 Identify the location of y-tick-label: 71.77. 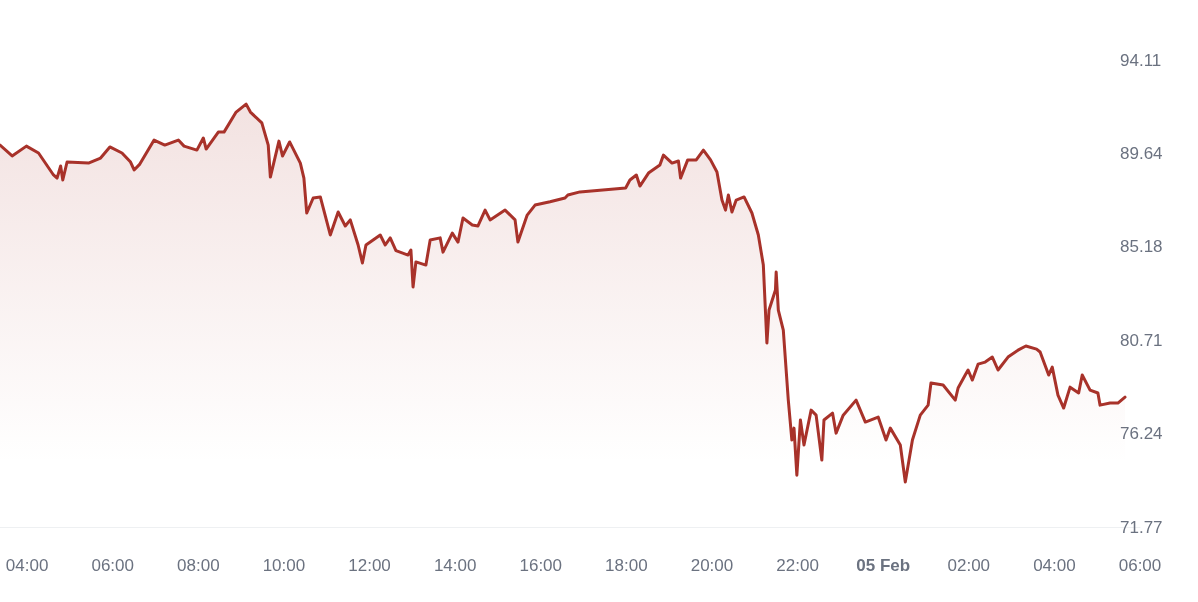
(1141, 527).